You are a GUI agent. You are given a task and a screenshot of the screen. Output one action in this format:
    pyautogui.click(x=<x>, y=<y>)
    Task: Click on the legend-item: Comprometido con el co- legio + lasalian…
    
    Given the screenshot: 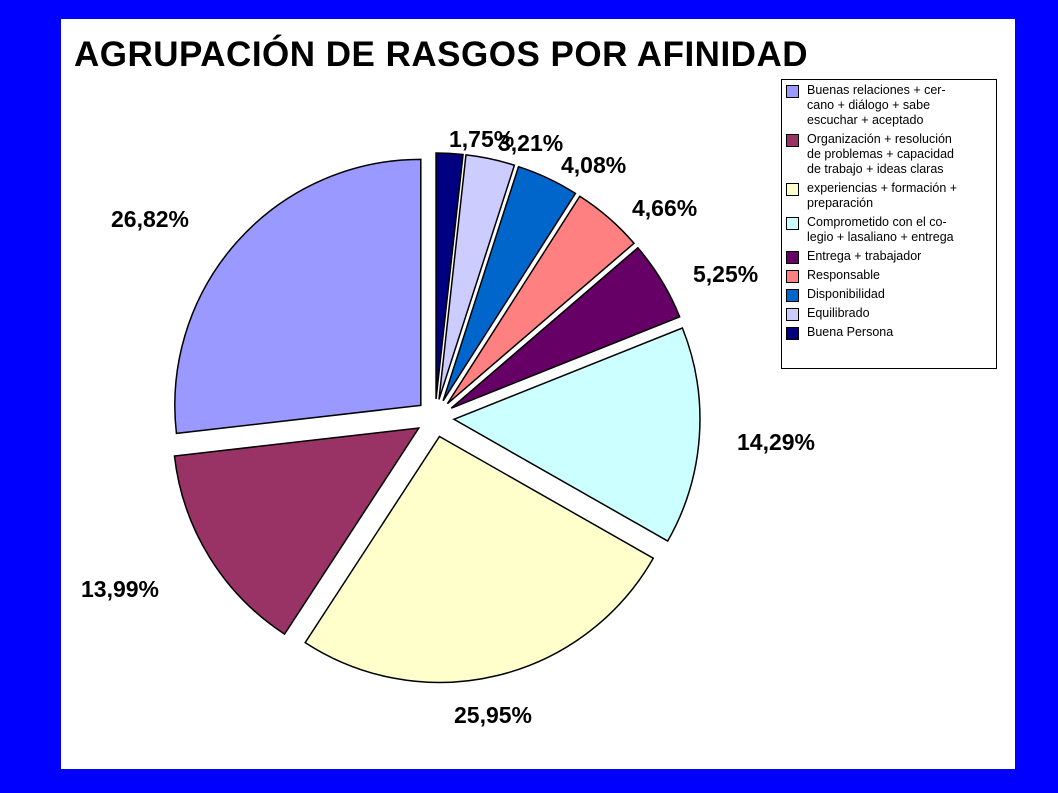 What is the action you would take?
    pyautogui.click(x=889, y=230)
    